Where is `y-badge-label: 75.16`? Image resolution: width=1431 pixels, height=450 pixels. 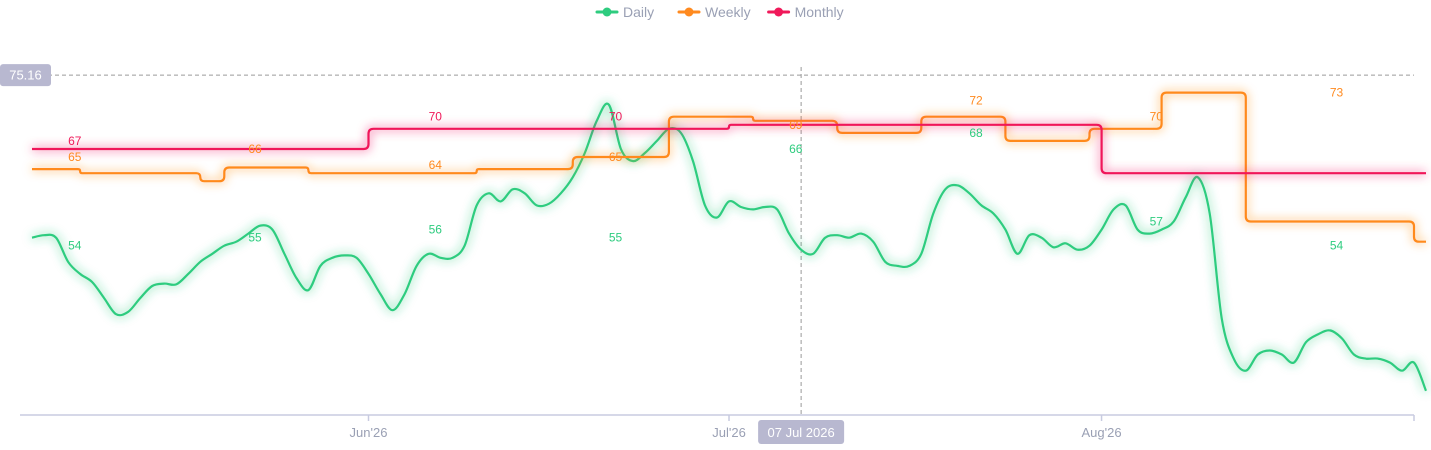 y-badge-label: 75.16 is located at coordinates (25, 75).